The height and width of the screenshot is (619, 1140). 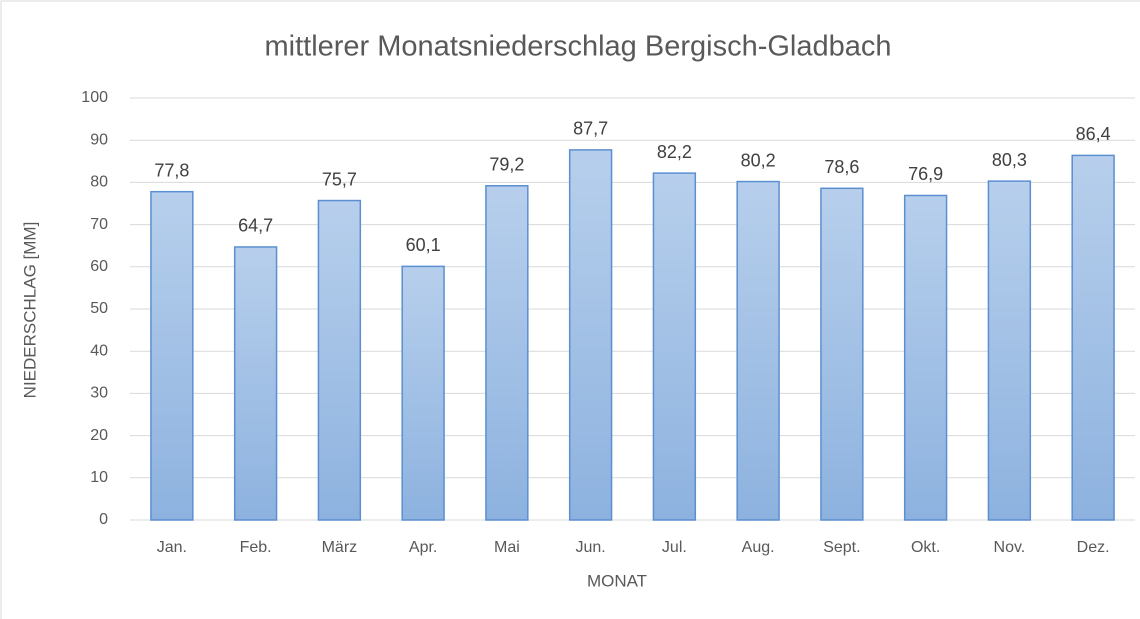 What do you see at coordinates (423, 547) in the screenshot?
I see `x-tick-label: Apr.` at bounding box center [423, 547].